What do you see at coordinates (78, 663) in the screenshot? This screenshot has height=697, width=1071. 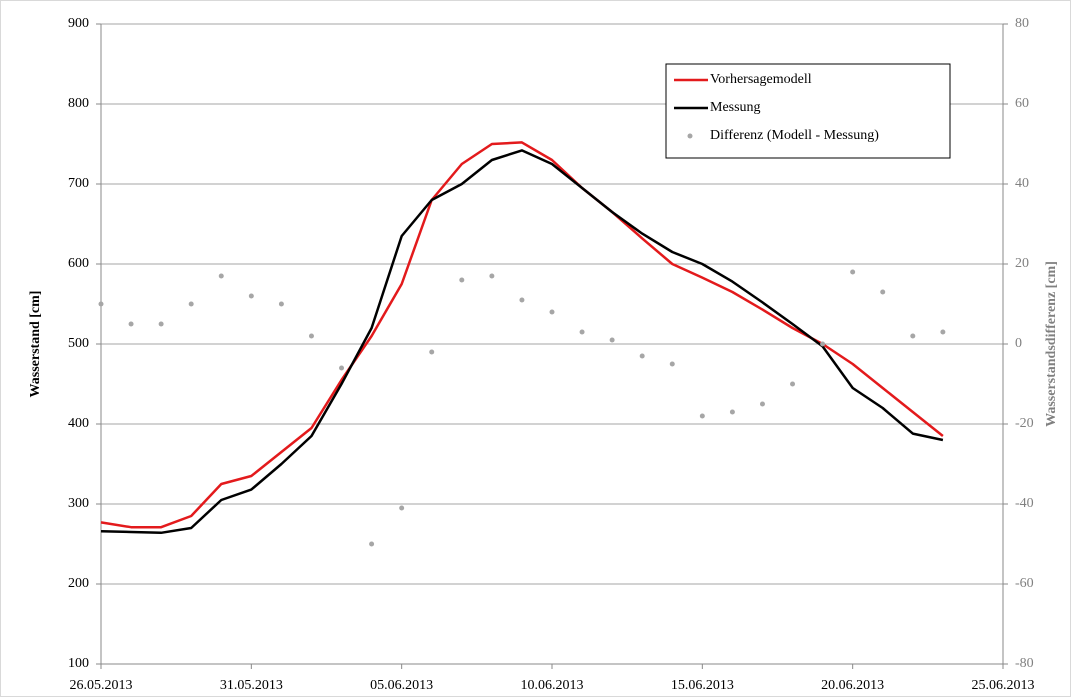 I see `y-tick-label: 100` at bounding box center [78, 663].